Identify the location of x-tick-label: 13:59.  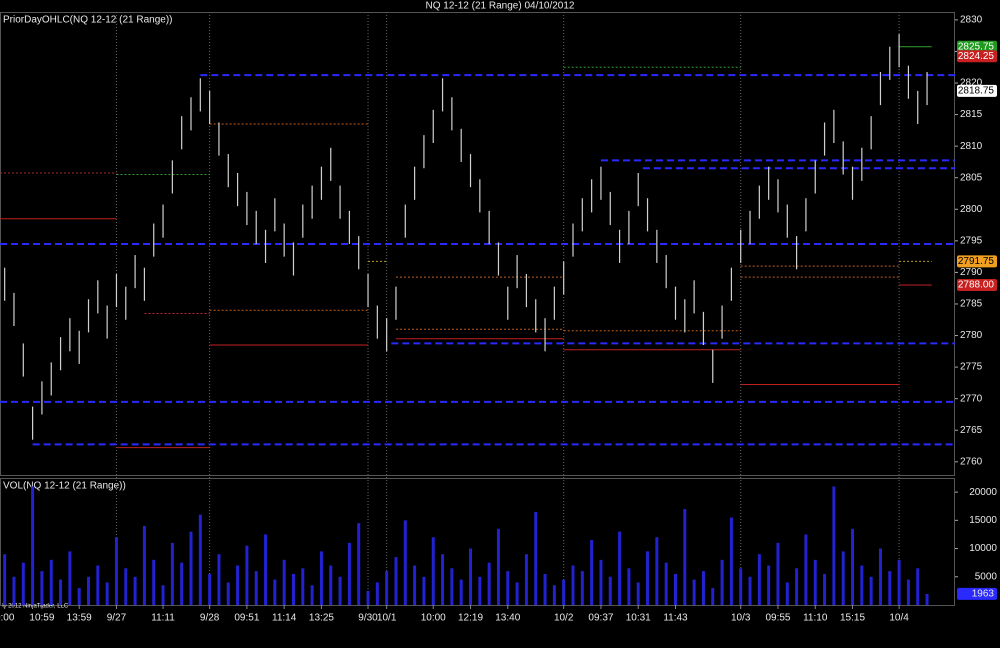
(79, 618).